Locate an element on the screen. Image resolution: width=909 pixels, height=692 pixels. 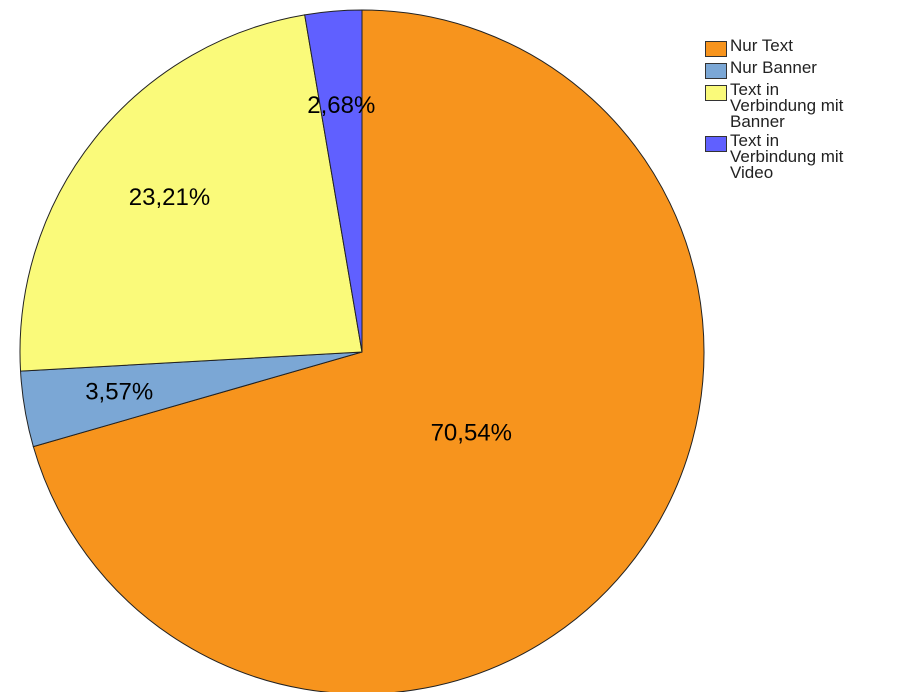
legend-item: Text in Verbindung mit Banner is located at coordinates (805, 105).